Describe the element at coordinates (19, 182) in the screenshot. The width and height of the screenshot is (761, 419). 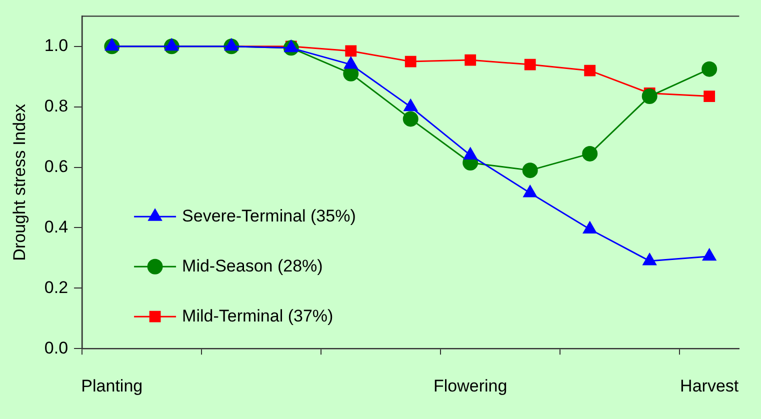
I see `y-axis-title: Drought stress Index` at that location.